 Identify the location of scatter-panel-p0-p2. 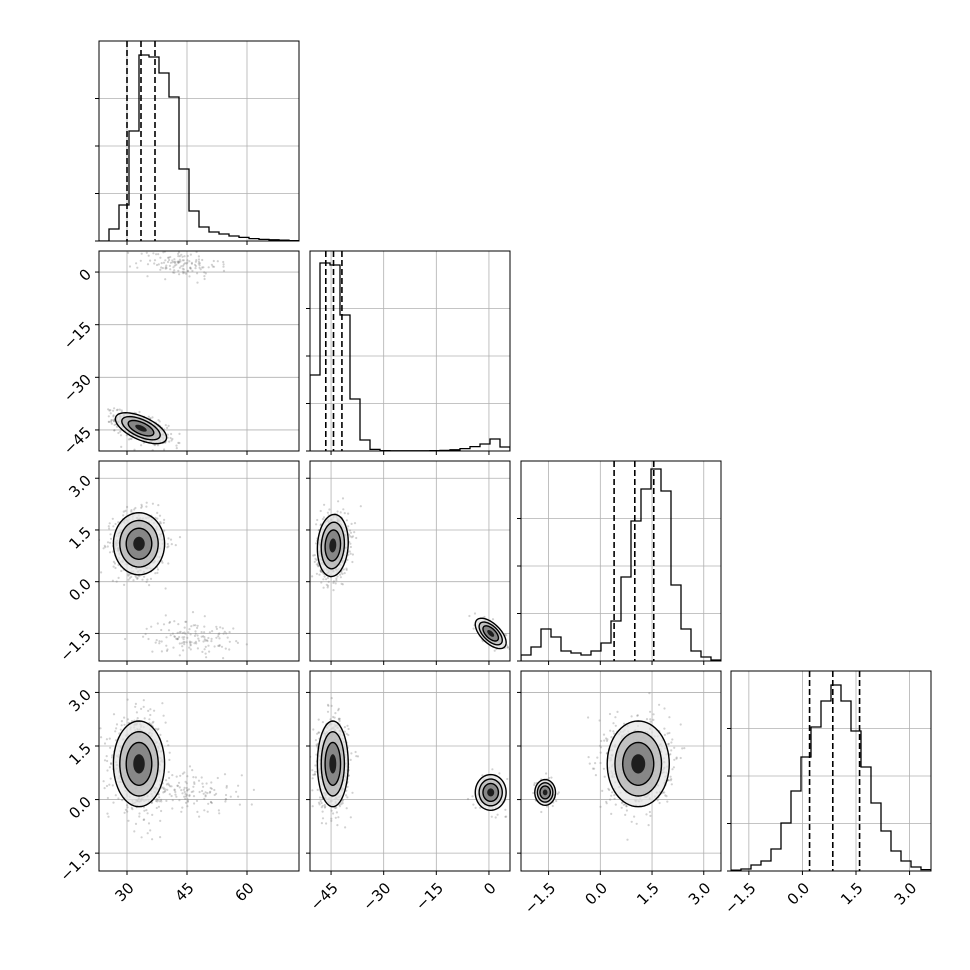
(199, 561).